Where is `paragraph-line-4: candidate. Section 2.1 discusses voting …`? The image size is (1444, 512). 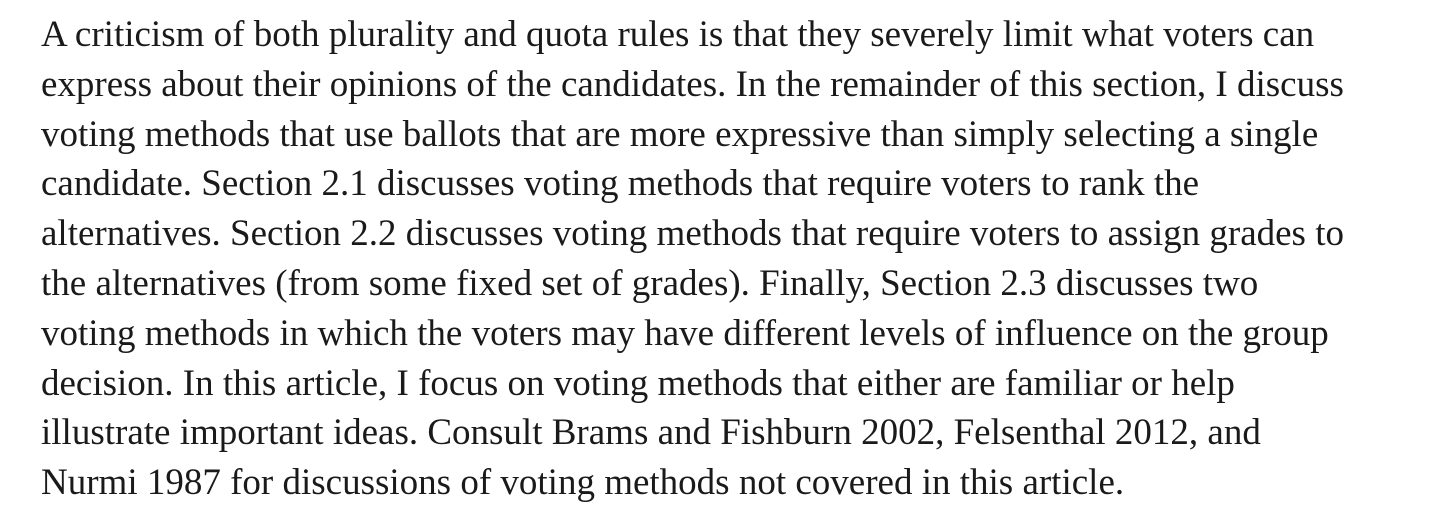 paragraph-line-4: candidate. Section 2.1 discusses voting … is located at coordinates (620, 184).